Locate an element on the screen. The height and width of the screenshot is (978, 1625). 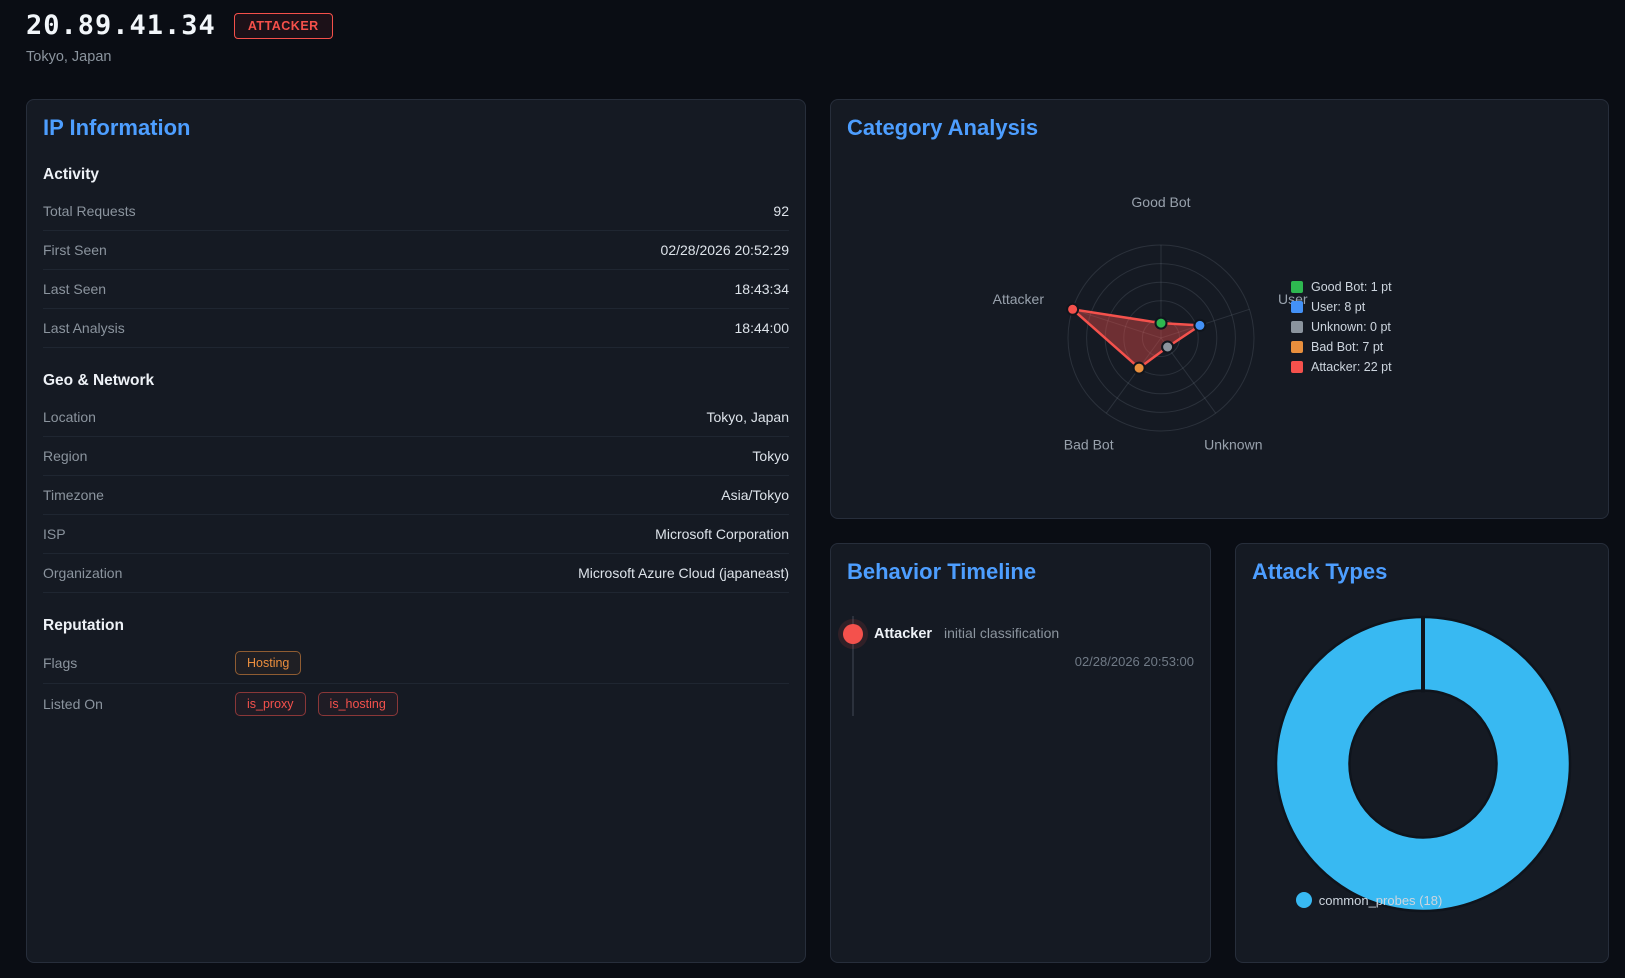
timeline-event-dot is located at coordinates (853, 634).